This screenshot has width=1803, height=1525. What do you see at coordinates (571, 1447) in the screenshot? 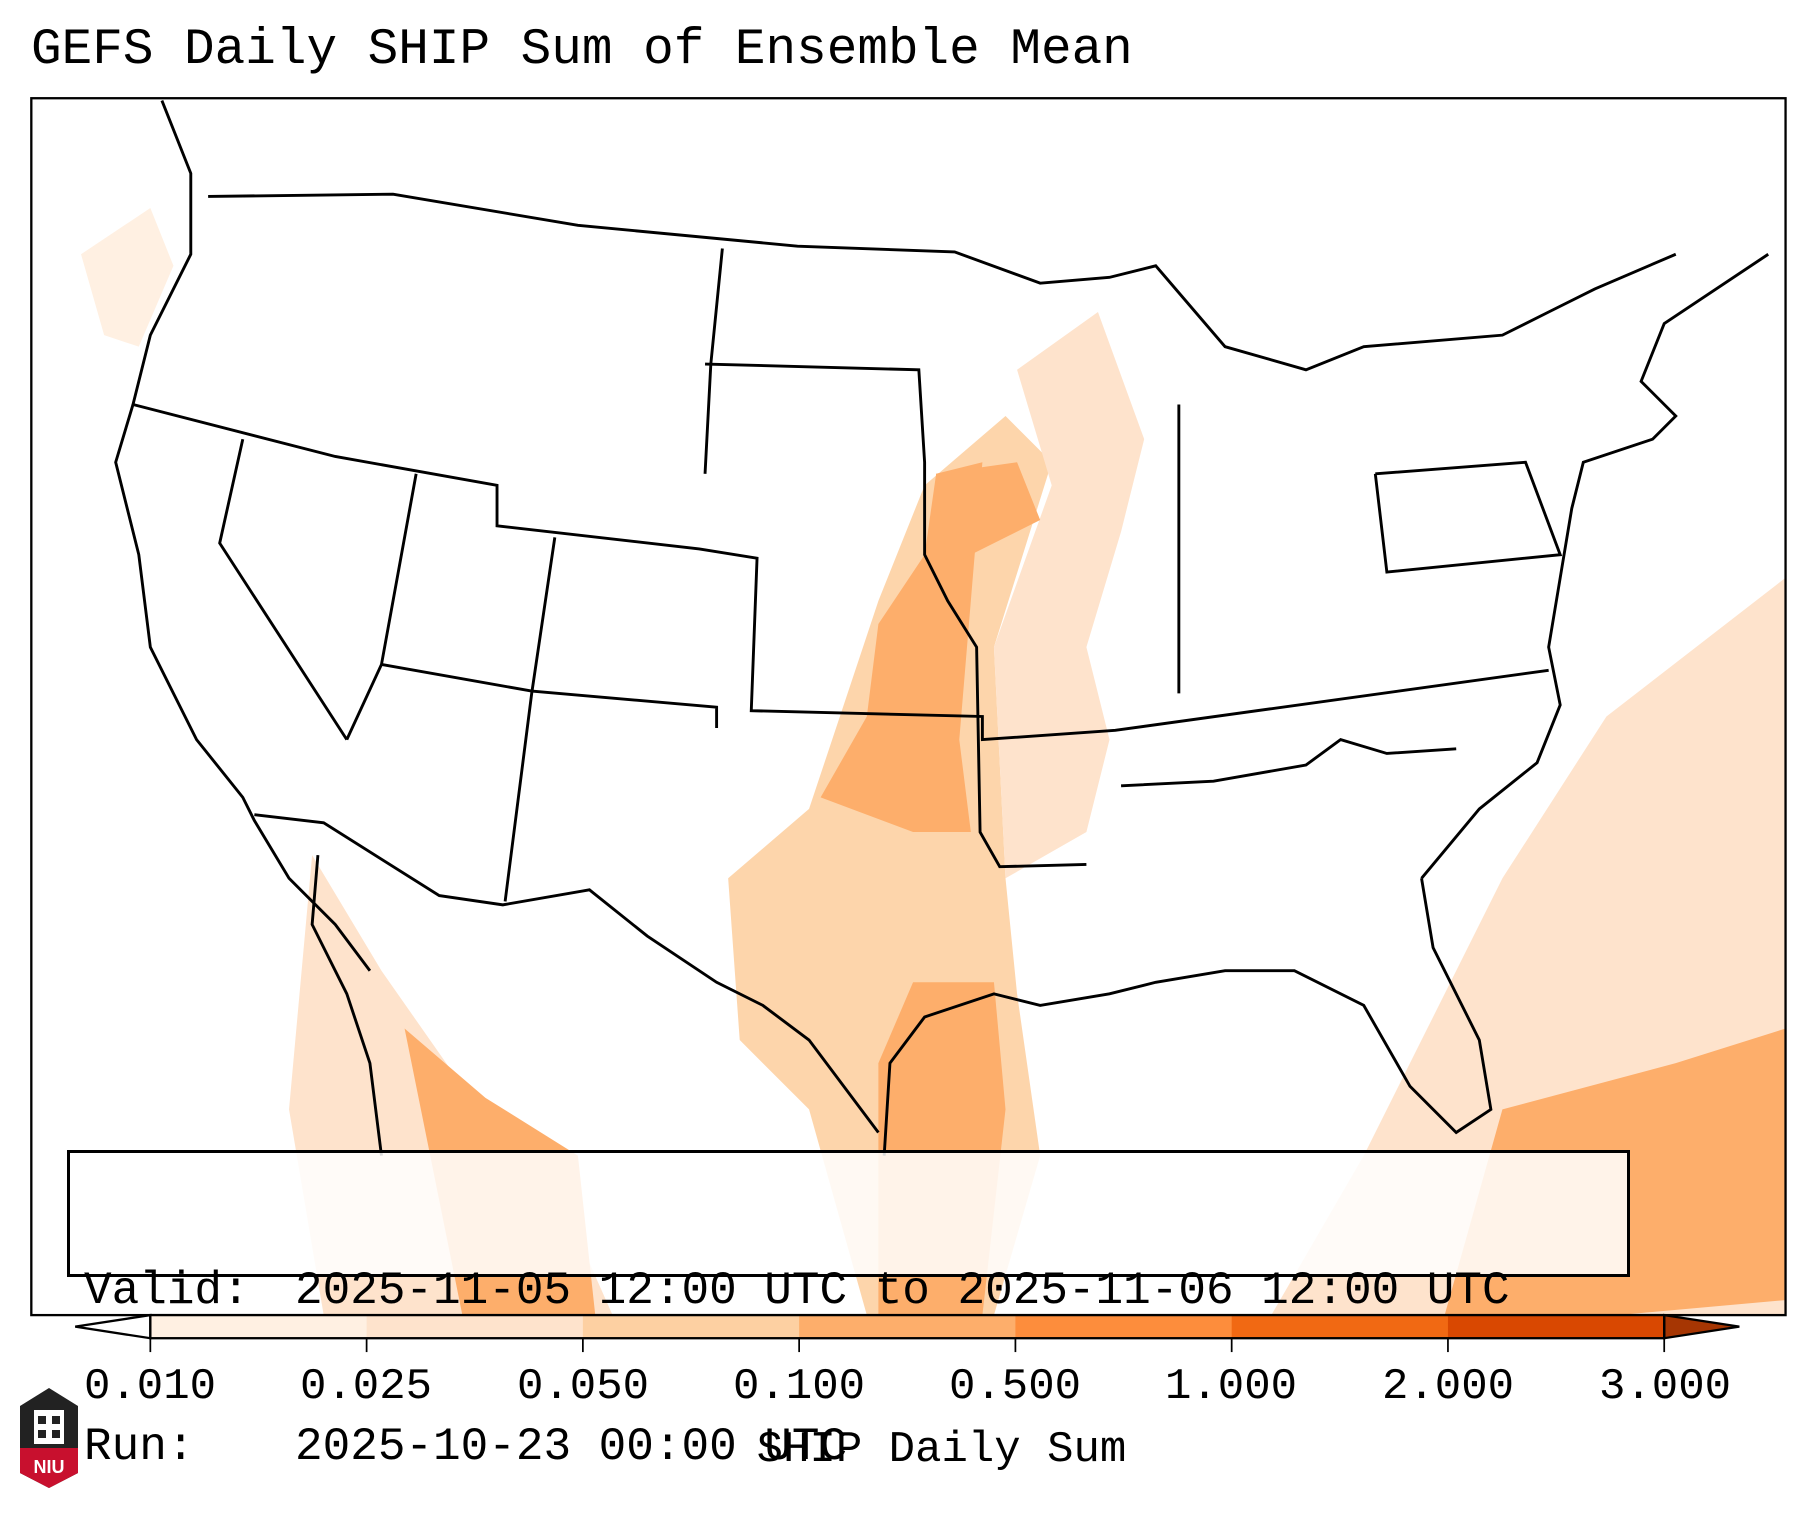
I see `run-value: 2025-10-23 00:00 UTC` at bounding box center [571, 1447].